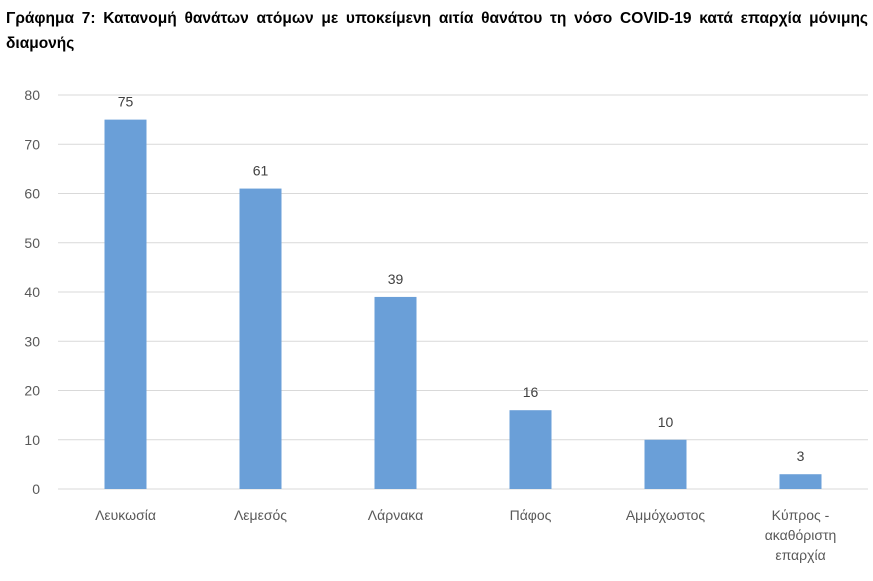 The height and width of the screenshot is (581, 873). I want to click on y-axis: 0 10 20 30 40 50 60 70 80, so click(32, 292).